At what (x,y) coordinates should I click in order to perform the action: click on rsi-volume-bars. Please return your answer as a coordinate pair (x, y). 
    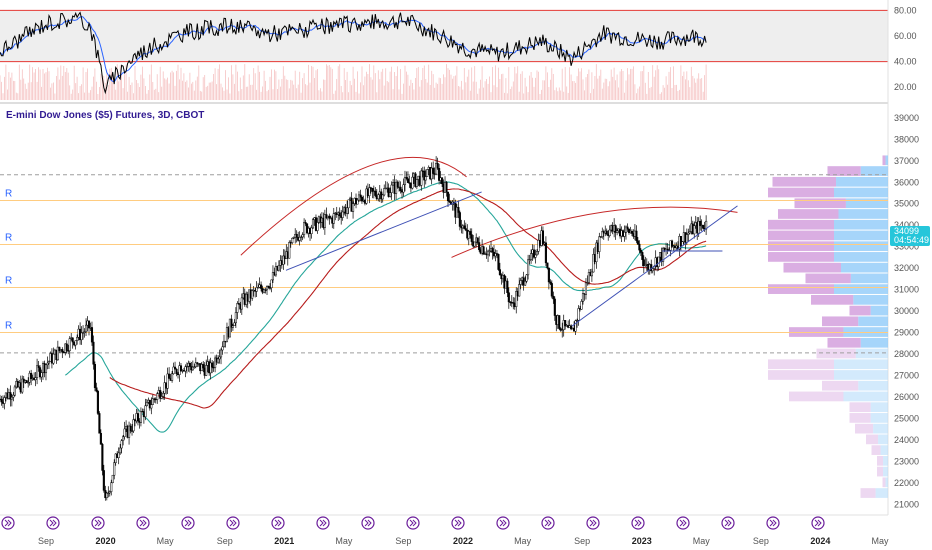
    Looking at the image, I should click on (353, 82).